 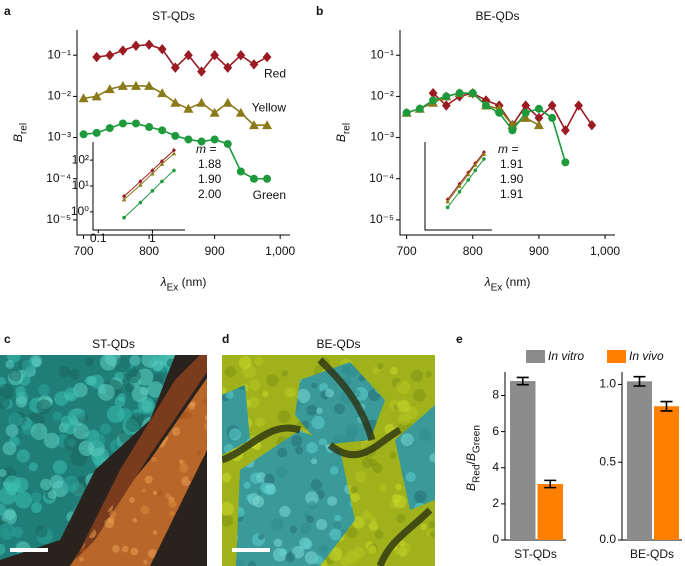 I want to click on label-part: Ex, so click(x=497, y=287).